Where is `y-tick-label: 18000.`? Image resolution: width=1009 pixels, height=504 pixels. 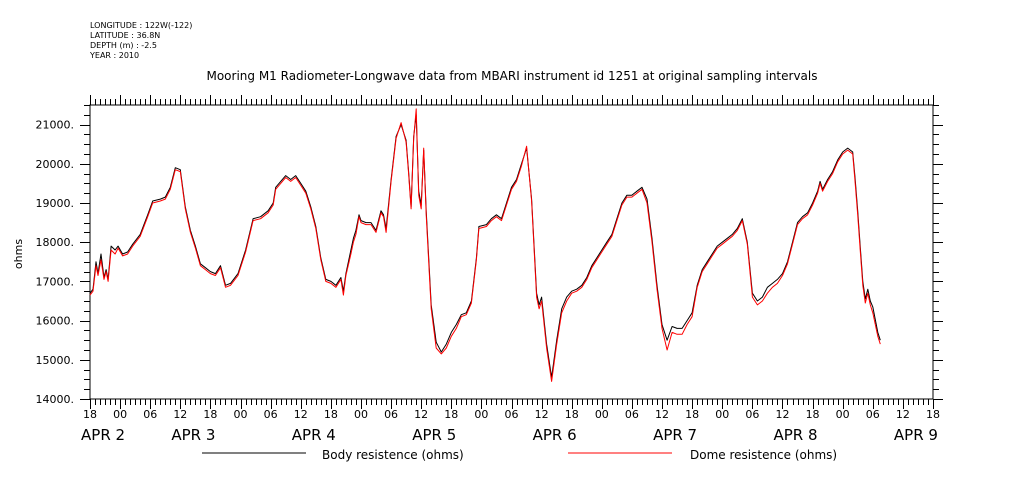 y-tick-label: 18000. is located at coordinates (55, 242).